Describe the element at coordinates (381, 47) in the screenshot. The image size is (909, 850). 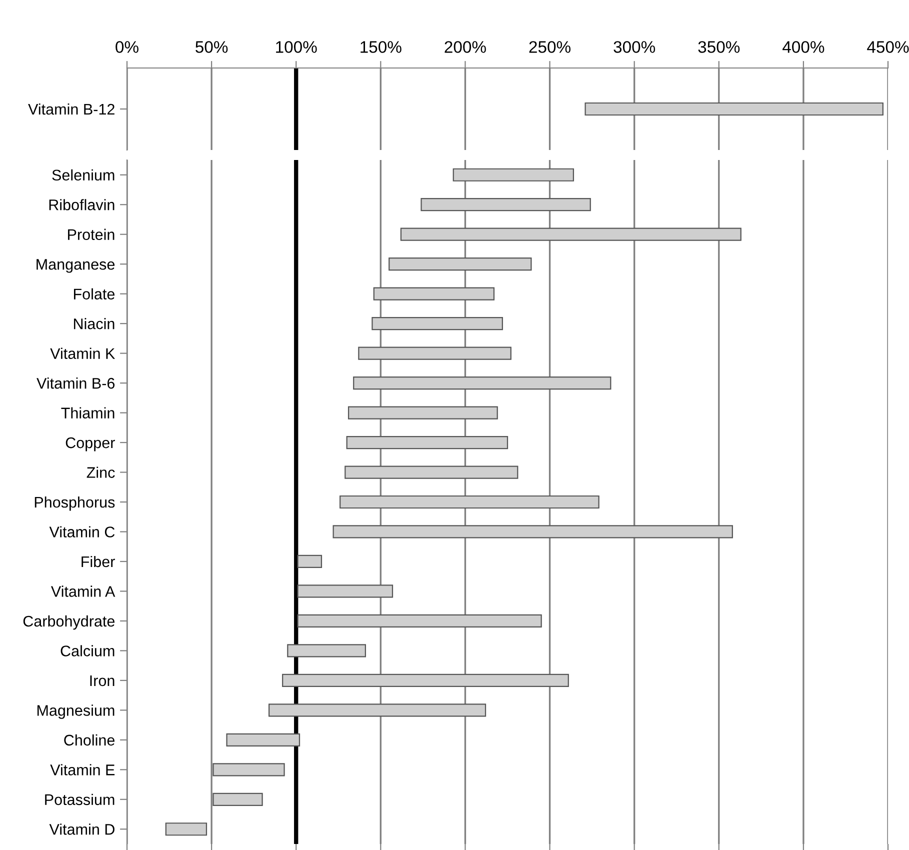
I see `x-tick-label: 150%` at that location.